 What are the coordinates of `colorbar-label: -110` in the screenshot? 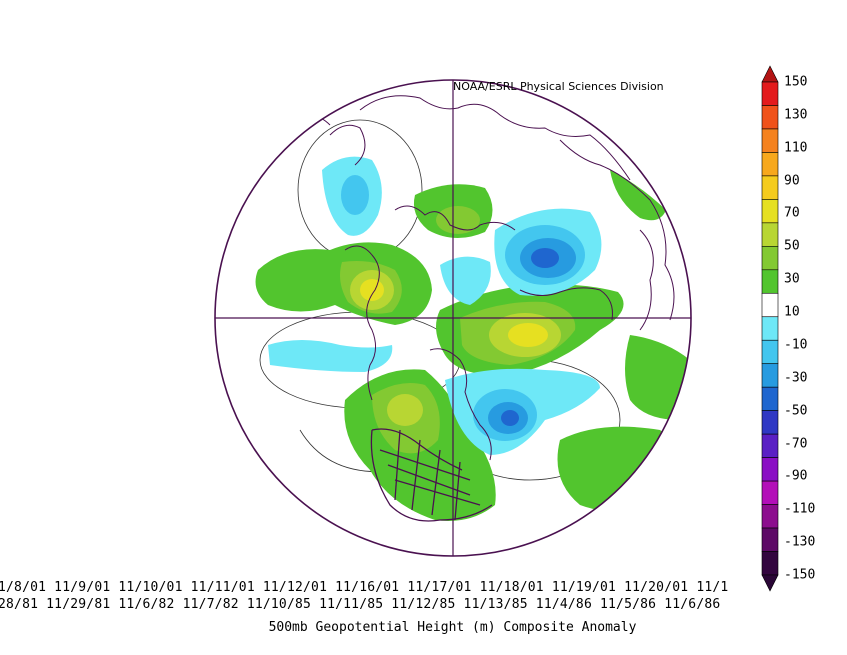 It's located at (800, 509).